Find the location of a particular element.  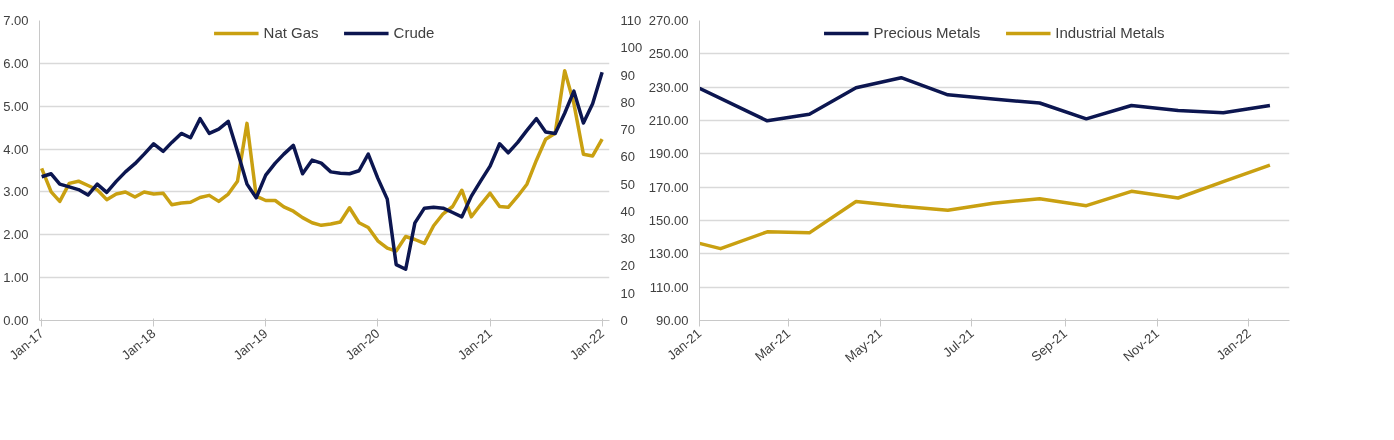

y-tick-label: 2.00 is located at coordinates (16, 235).